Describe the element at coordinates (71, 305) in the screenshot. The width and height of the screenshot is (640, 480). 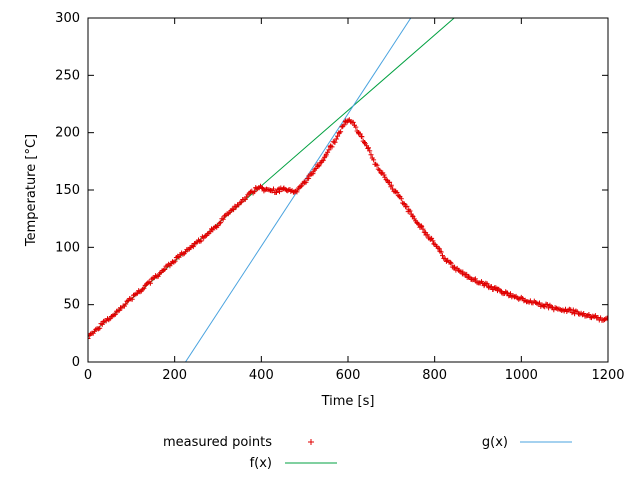
I see `y-tick-label: 50` at that location.